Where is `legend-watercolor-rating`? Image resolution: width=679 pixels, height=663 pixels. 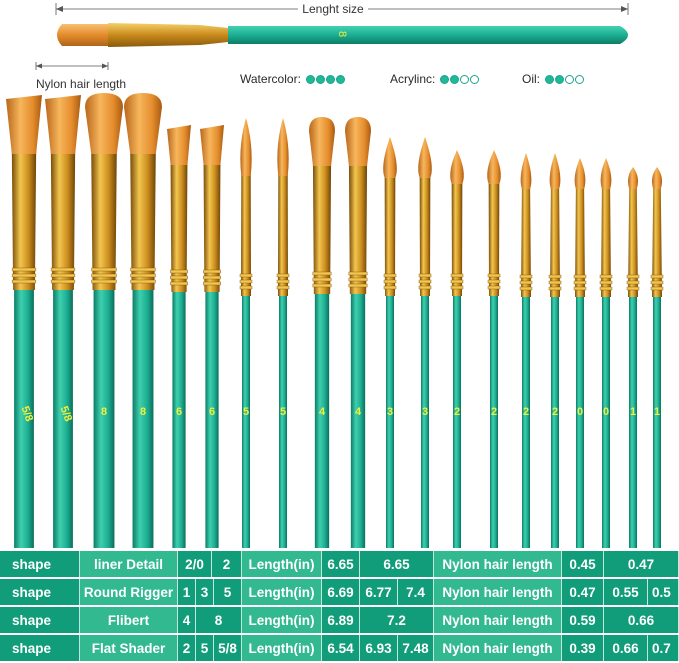 legend-watercolor-rating is located at coordinates (325, 79).